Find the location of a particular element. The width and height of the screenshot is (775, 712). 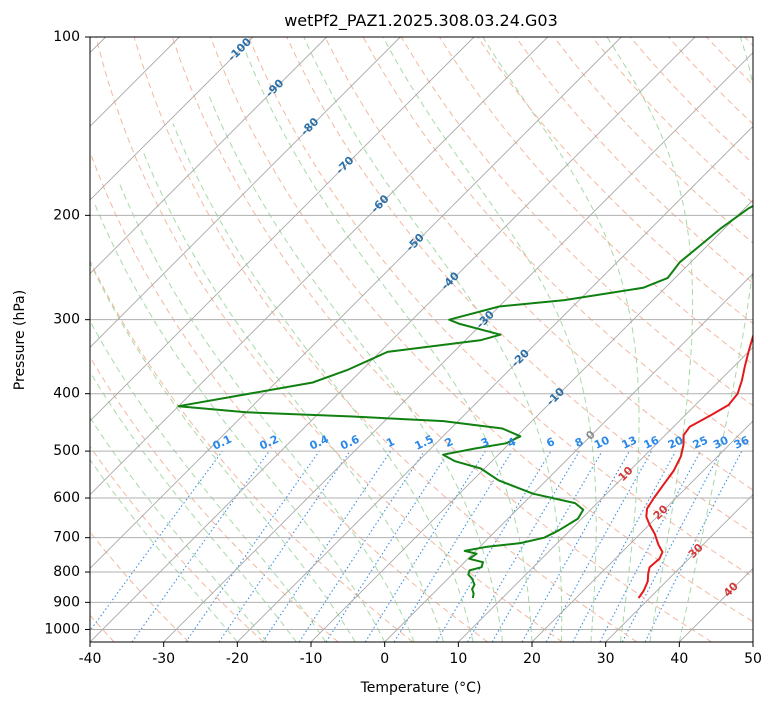

y-tick-label: 300 is located at coordinates (66, 320).